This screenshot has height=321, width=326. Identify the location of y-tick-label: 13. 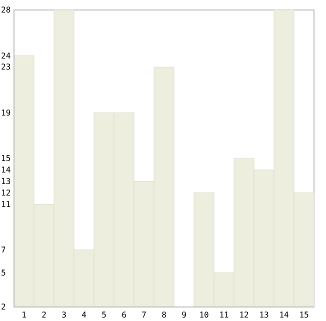
(6, 181).